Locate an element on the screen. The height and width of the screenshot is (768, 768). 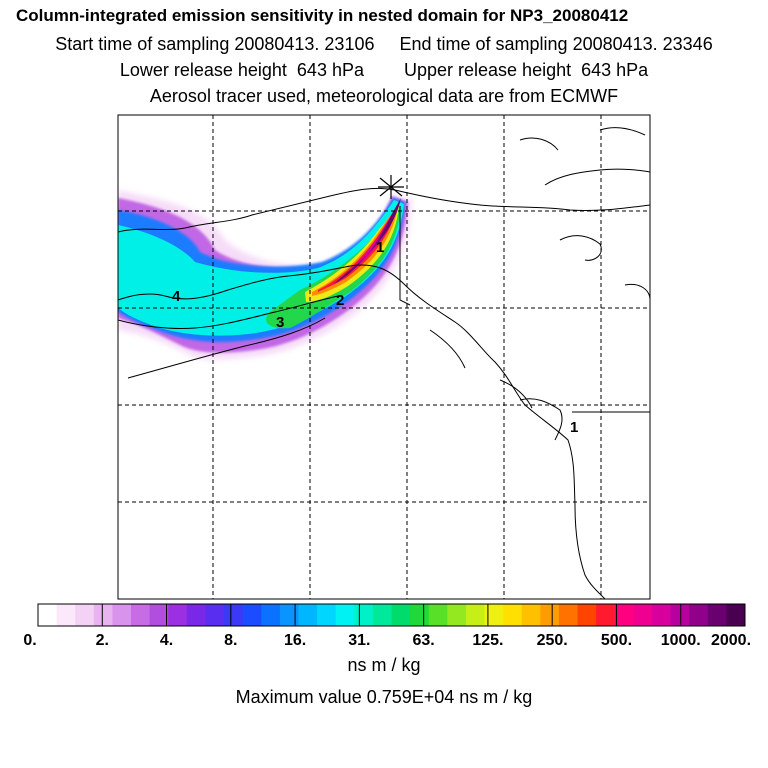
colorbar-tick-label: 125. is located at coordinates (488, 640).